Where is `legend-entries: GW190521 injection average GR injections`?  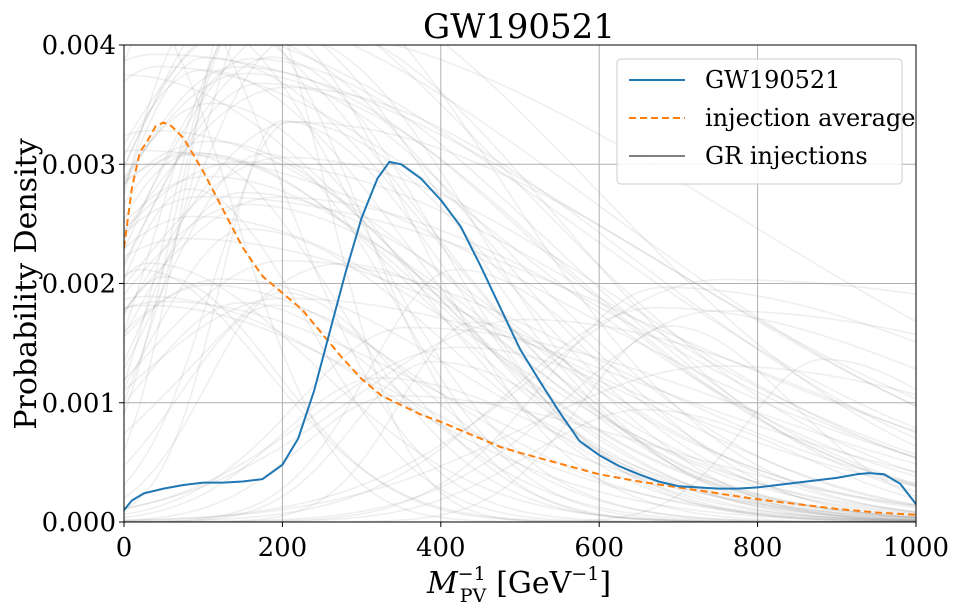
legend-entries: GW190521 injection average GR injections is located at coordinates (772, 118).